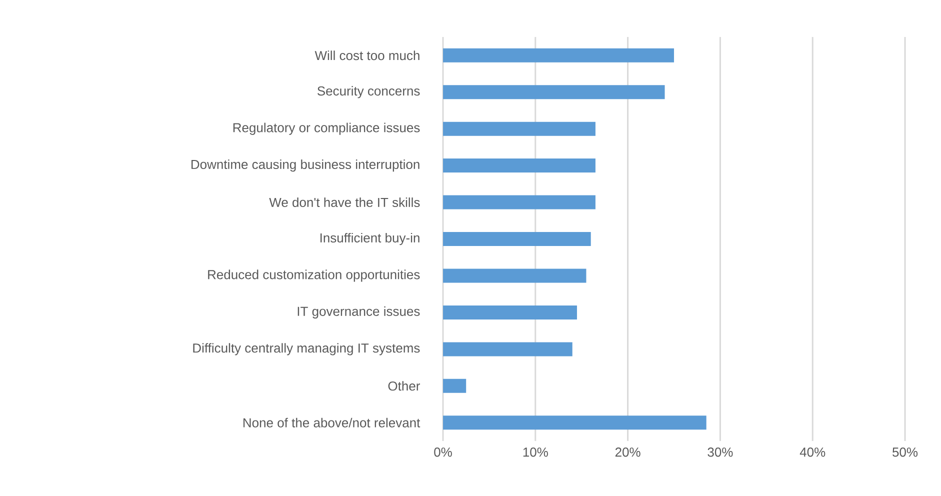 This screenshot has width=941, height=496. What do you see at coordinates (367, 55) in the screenshot?
I see `y-tick-label: Will cost too much` at bounding box center [367, 55].